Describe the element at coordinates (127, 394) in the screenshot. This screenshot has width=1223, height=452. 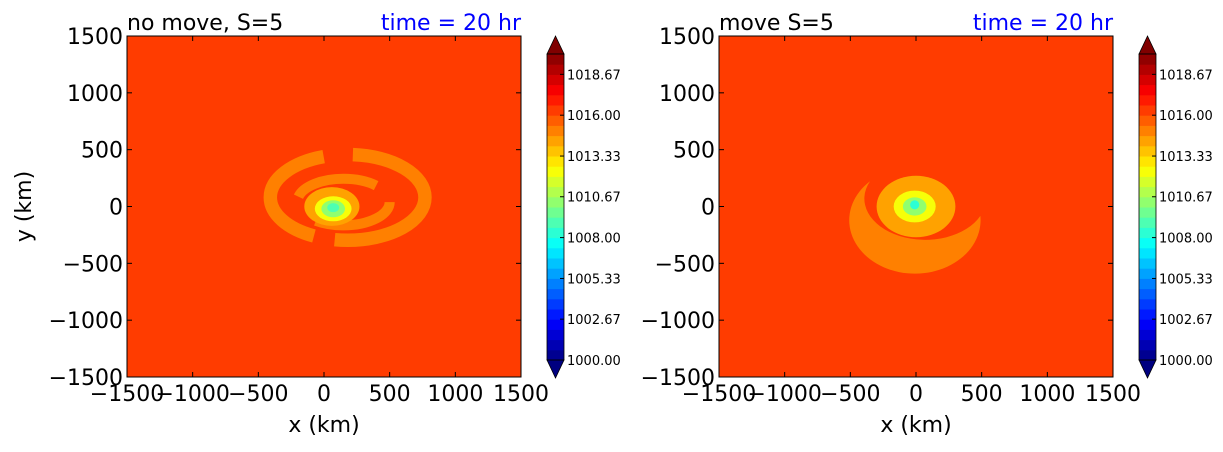
I see `x-tick-label: −1500` at that location.